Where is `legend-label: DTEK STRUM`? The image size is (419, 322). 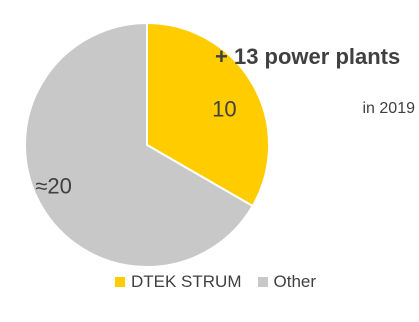
legend-label: DTEK STRUM is located at coordinates (186, 281).